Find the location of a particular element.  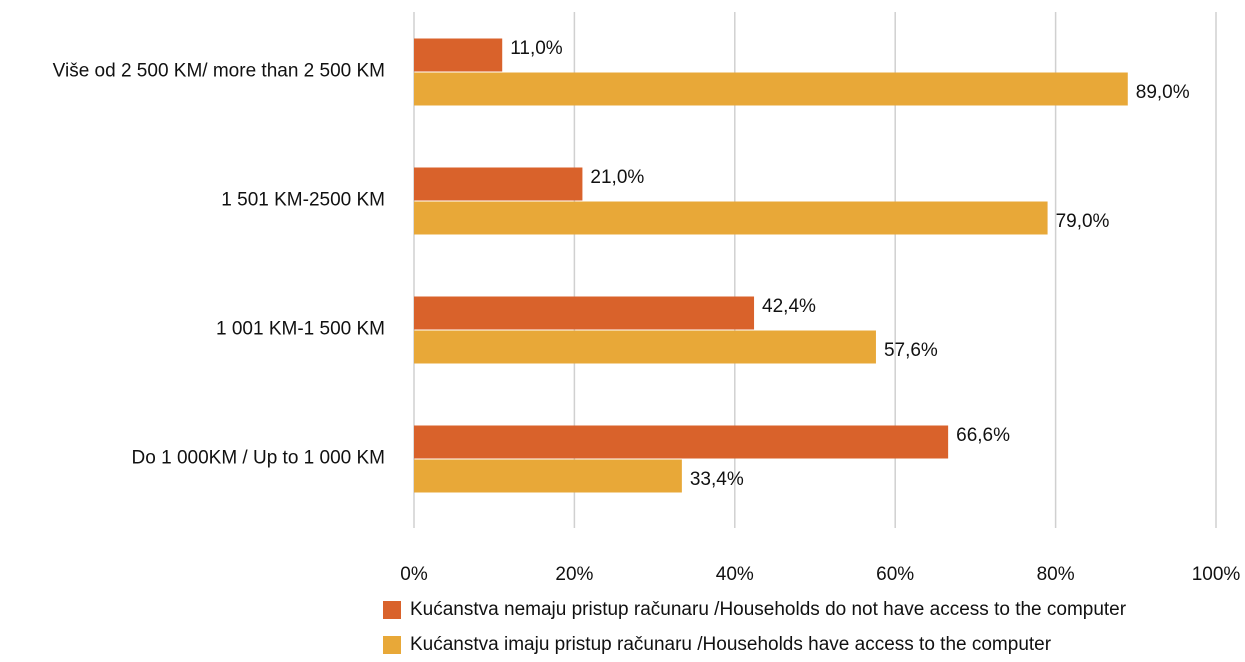

data-label: 42,4% is located at coordinates (789, 306).